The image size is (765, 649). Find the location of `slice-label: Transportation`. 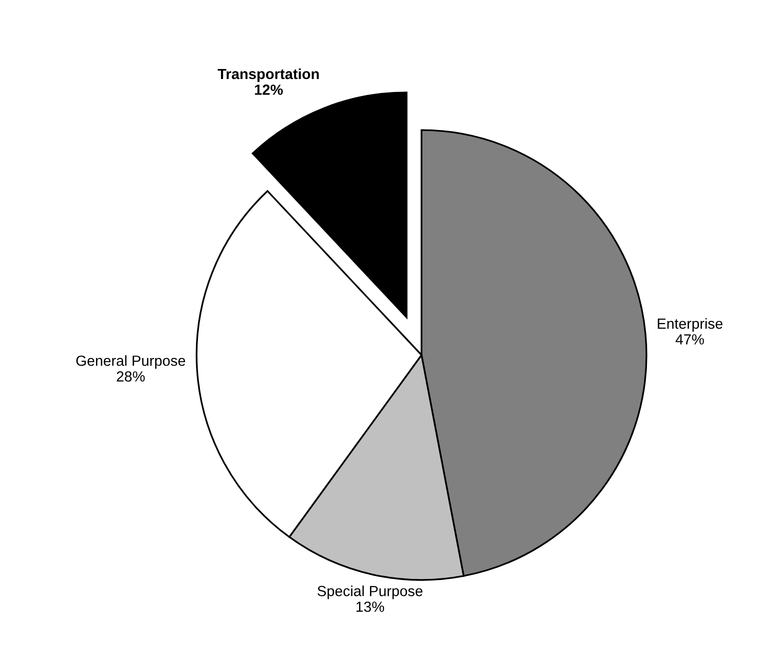

slice-label: Transportation is located at coordinates (268, 75).